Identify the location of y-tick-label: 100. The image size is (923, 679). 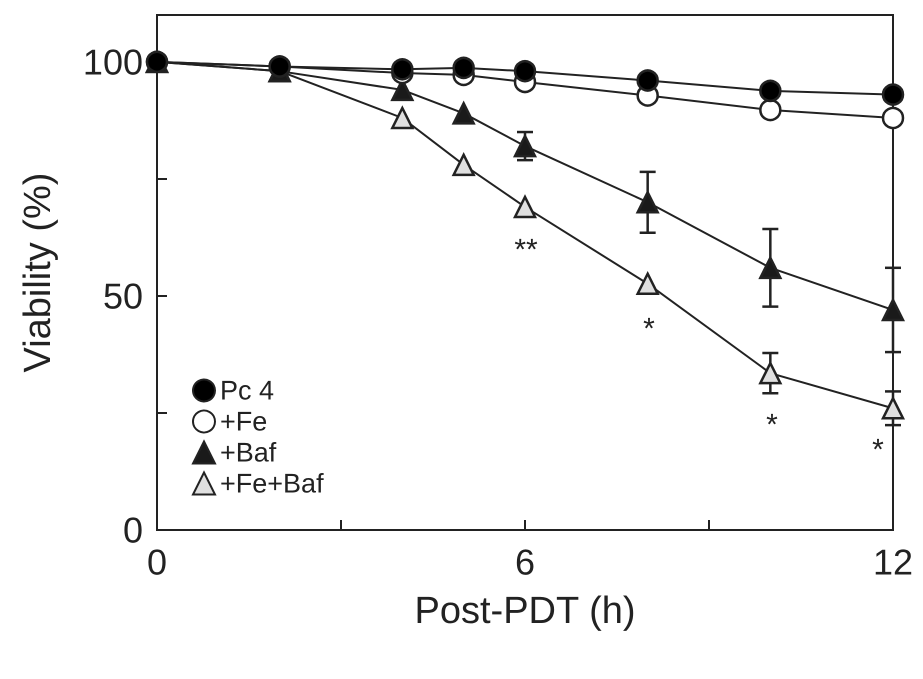
(112, 61).